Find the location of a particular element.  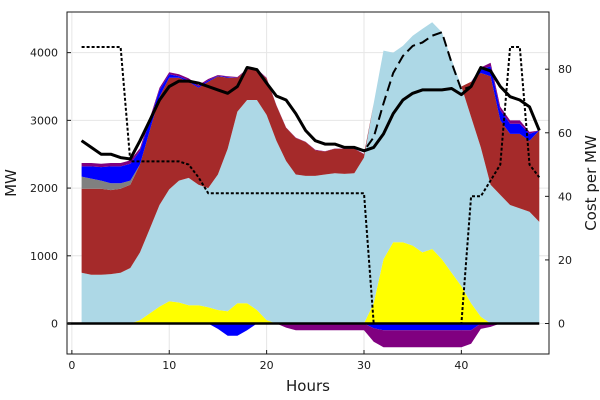

y-tick-label: 0 is located at coordinates (54, 324).